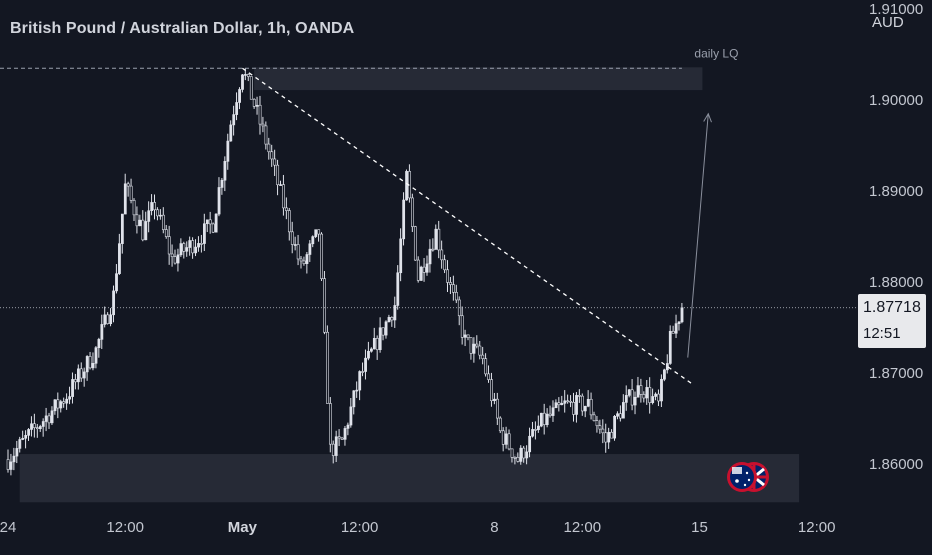 Image resolution: width=932 pixels, height=555 pixels. What do you see at coordinates (699, 527) in the screenshot?
I see `x-tick-label: 15` at bounding box center [699, 527].